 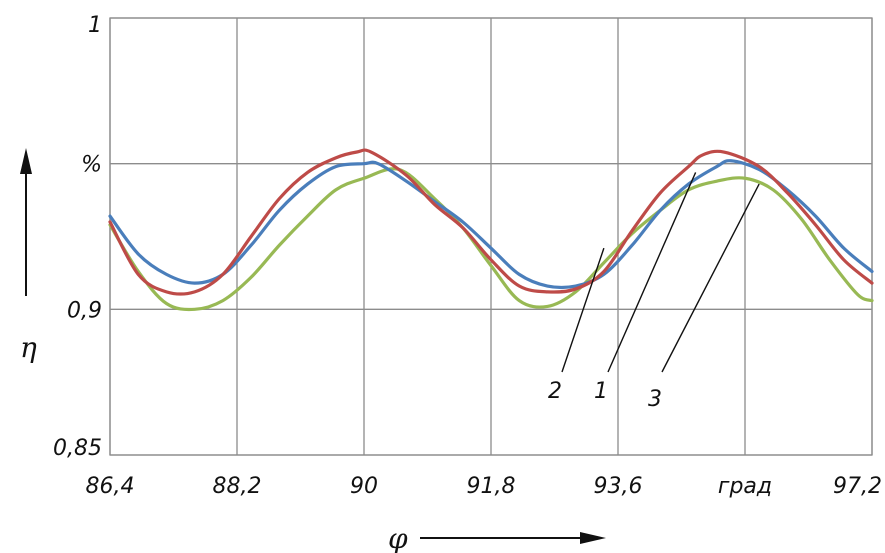 I want to click on x-tick-label: 91,8, so click(x=491, y=486).